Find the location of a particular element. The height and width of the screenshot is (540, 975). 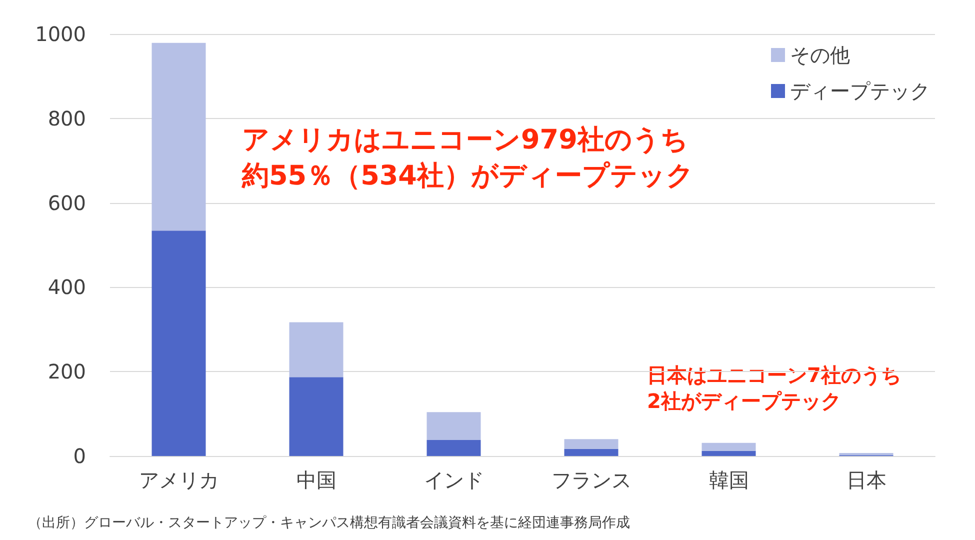

x-tick-label: フランス is located at coordinates (591, 480).